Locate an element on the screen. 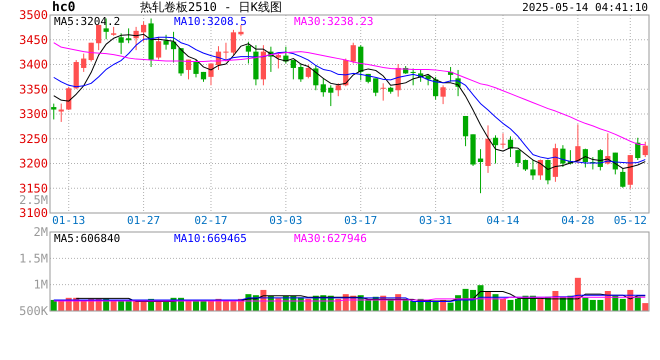 This screenshot has height=360, width=660. line-series is located at coordinates (349, 298).